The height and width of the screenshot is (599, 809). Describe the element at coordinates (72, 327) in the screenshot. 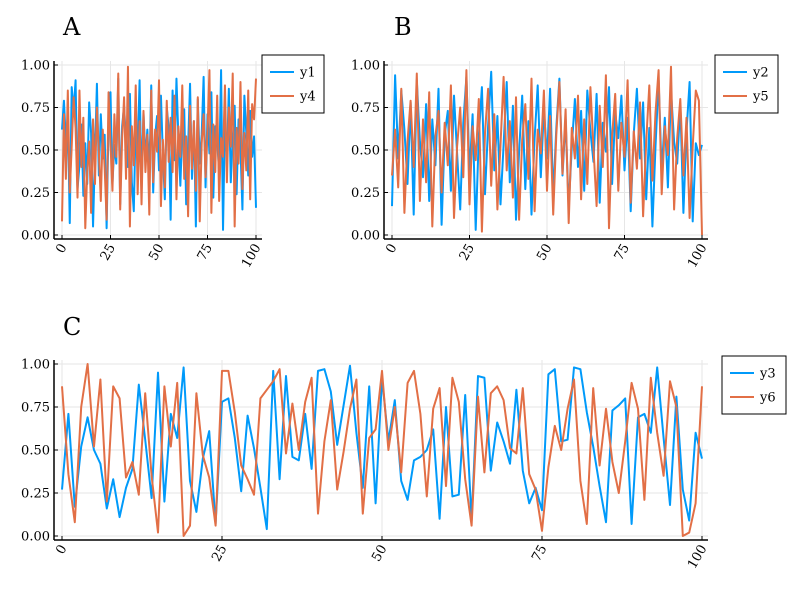

I see `panel-title: C` at that location.